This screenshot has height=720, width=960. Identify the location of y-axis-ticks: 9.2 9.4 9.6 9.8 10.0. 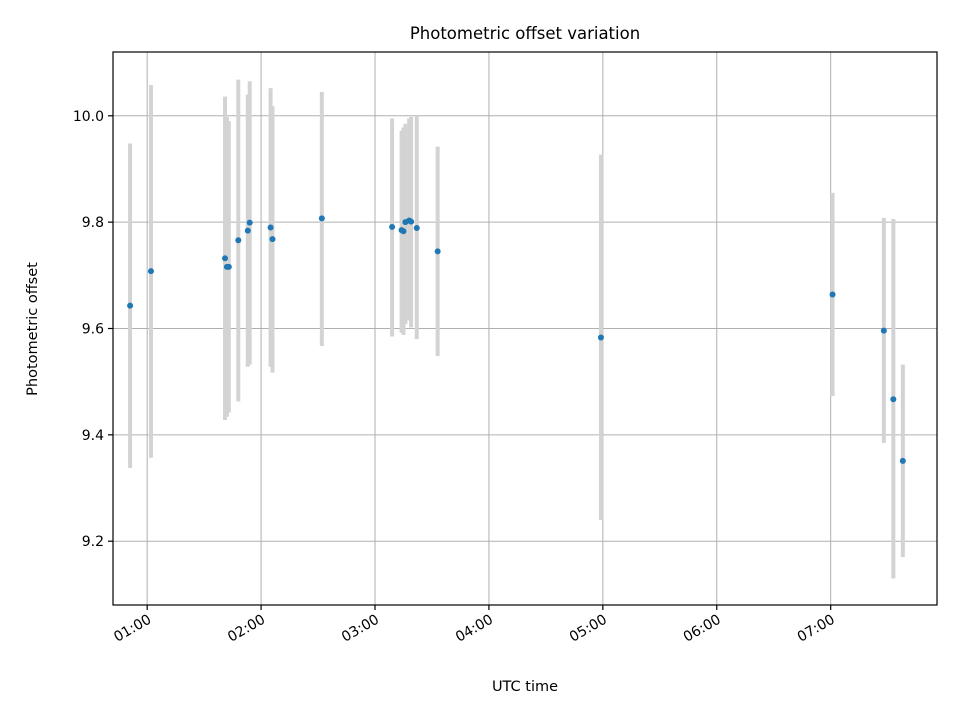
(93, 329).